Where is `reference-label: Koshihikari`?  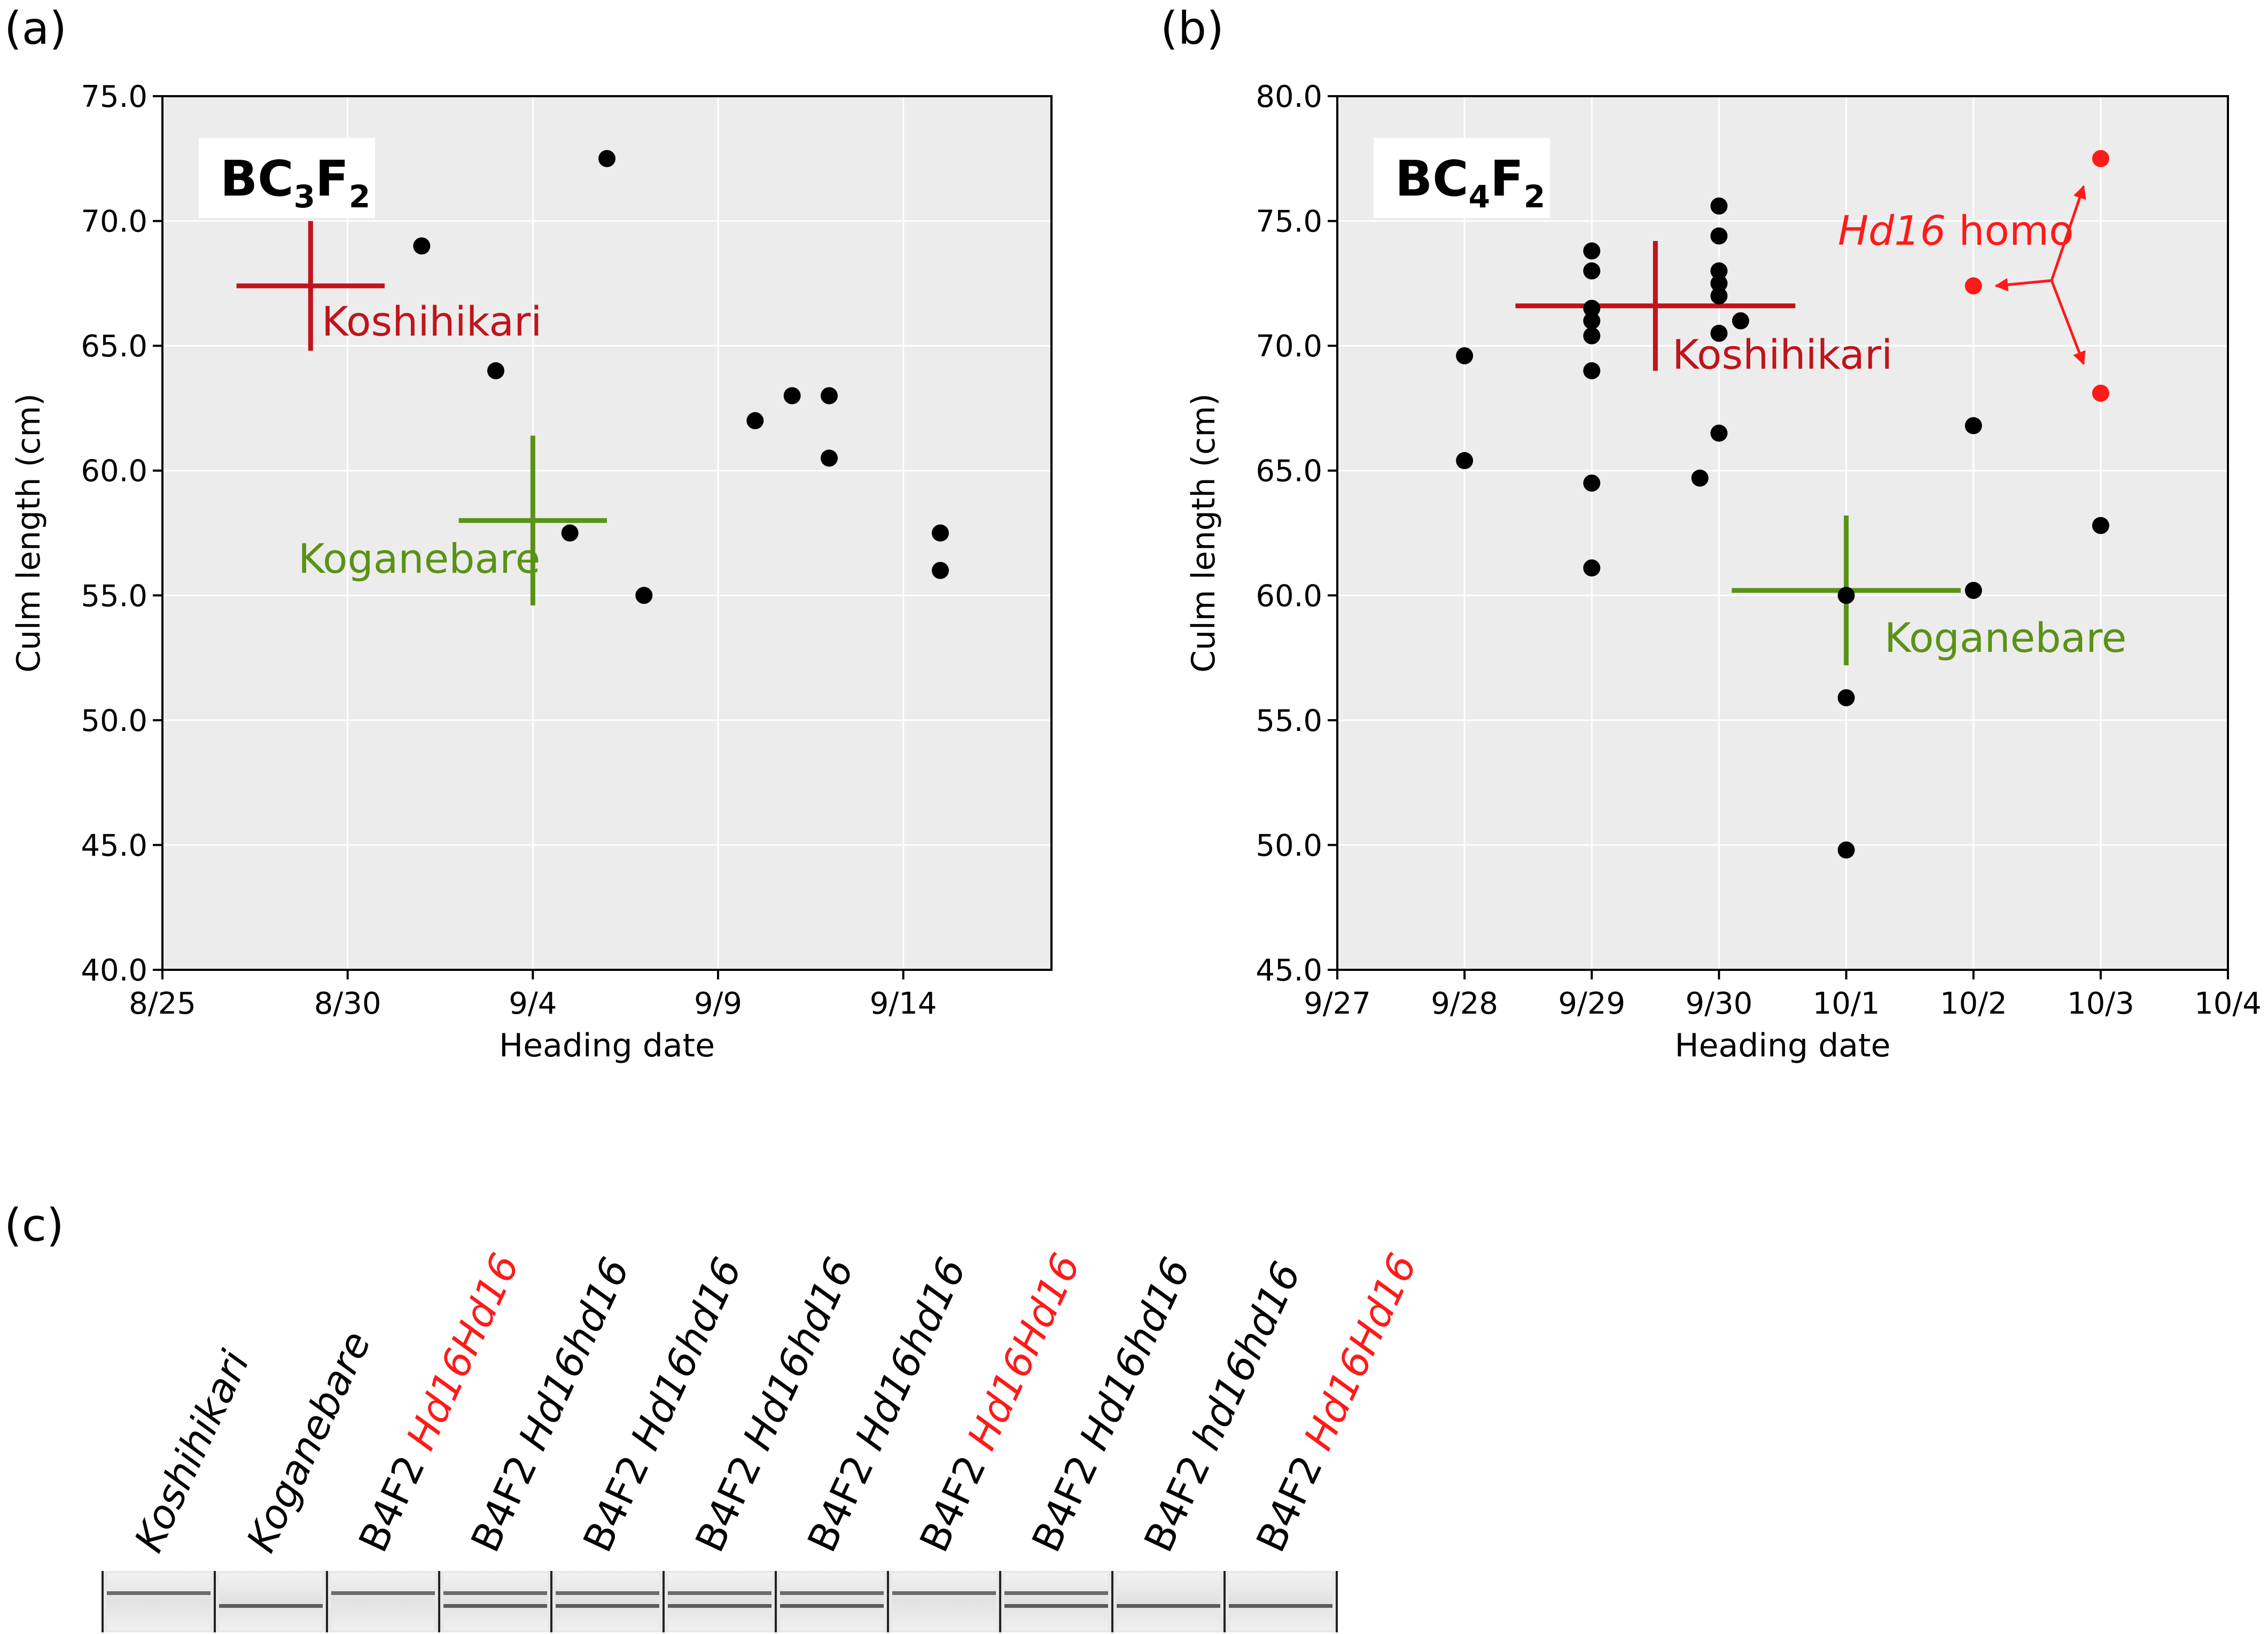 reference-label: Koshihikari is located at coordinates (1782, 354).